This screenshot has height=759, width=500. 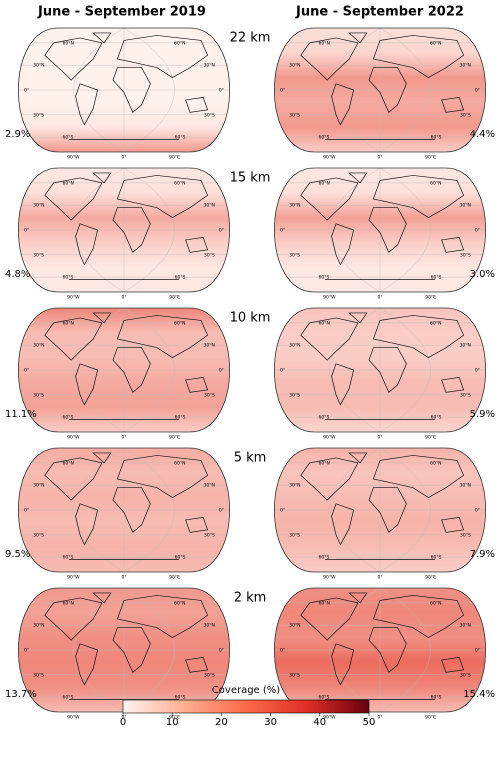 What do you see at coordinates (482, 414) in the screenshot?
I see `coverage-value: 5.9%` at bounding box center [482, 414].